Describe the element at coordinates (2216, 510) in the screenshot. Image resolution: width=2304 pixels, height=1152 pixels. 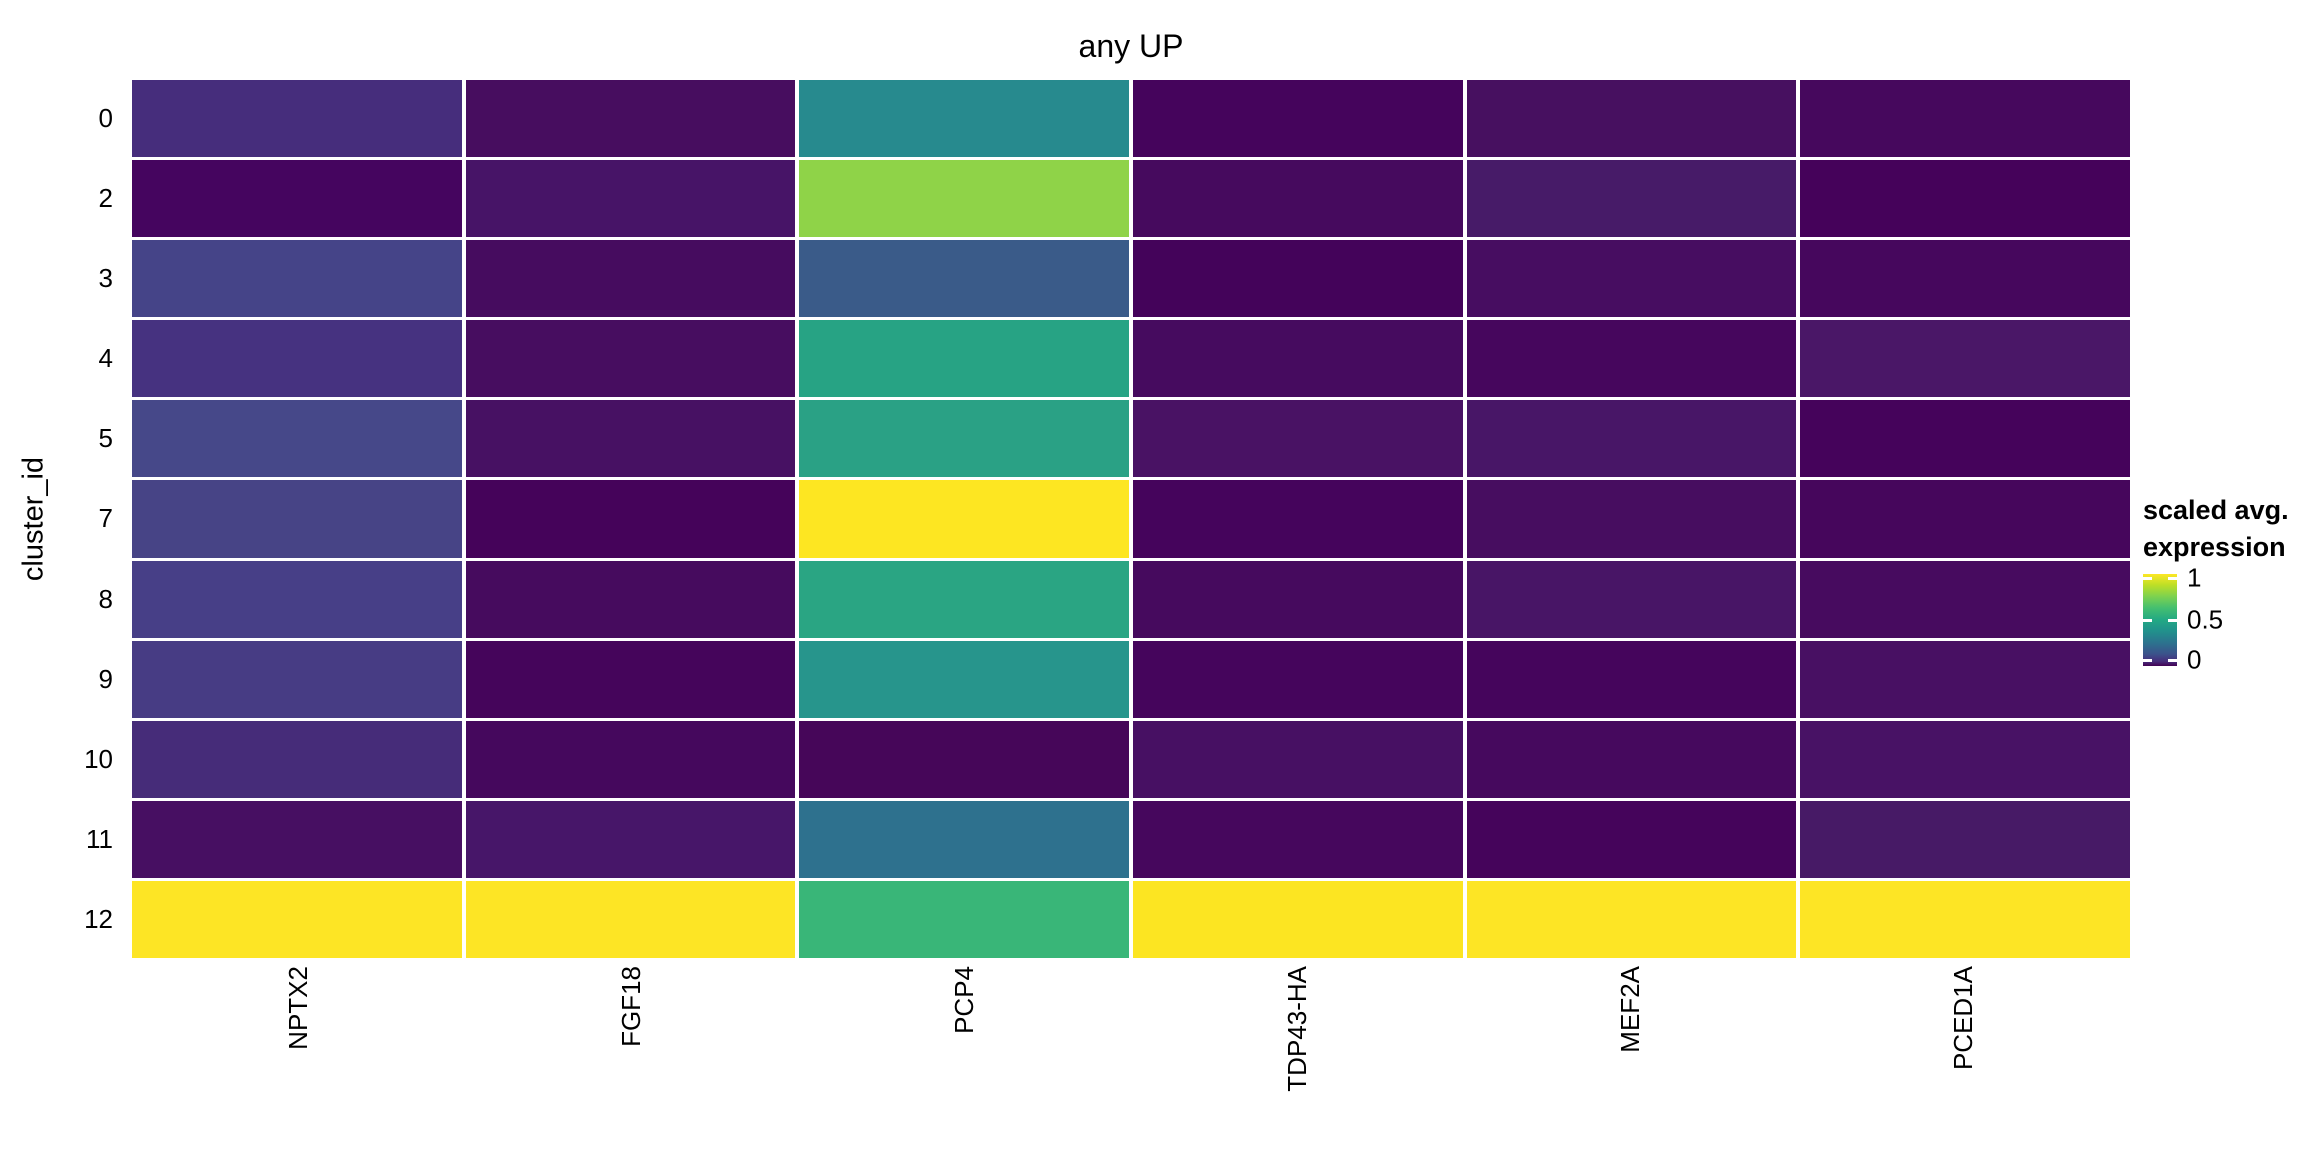
I see `legend-title-line1: scaled avg.` at that location.